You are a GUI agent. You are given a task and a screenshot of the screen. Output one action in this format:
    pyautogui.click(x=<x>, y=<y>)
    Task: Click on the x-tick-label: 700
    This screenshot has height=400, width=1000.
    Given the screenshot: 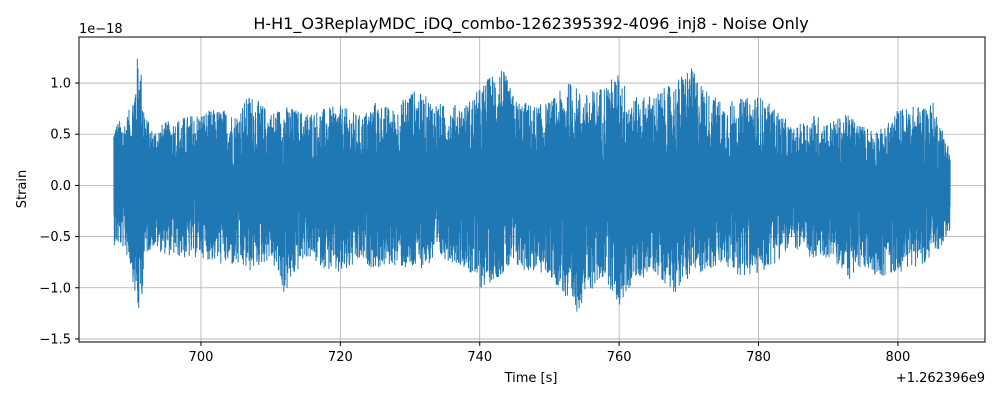 What is the action you would take?
    pyautogui.click(x=201, y=357)
    